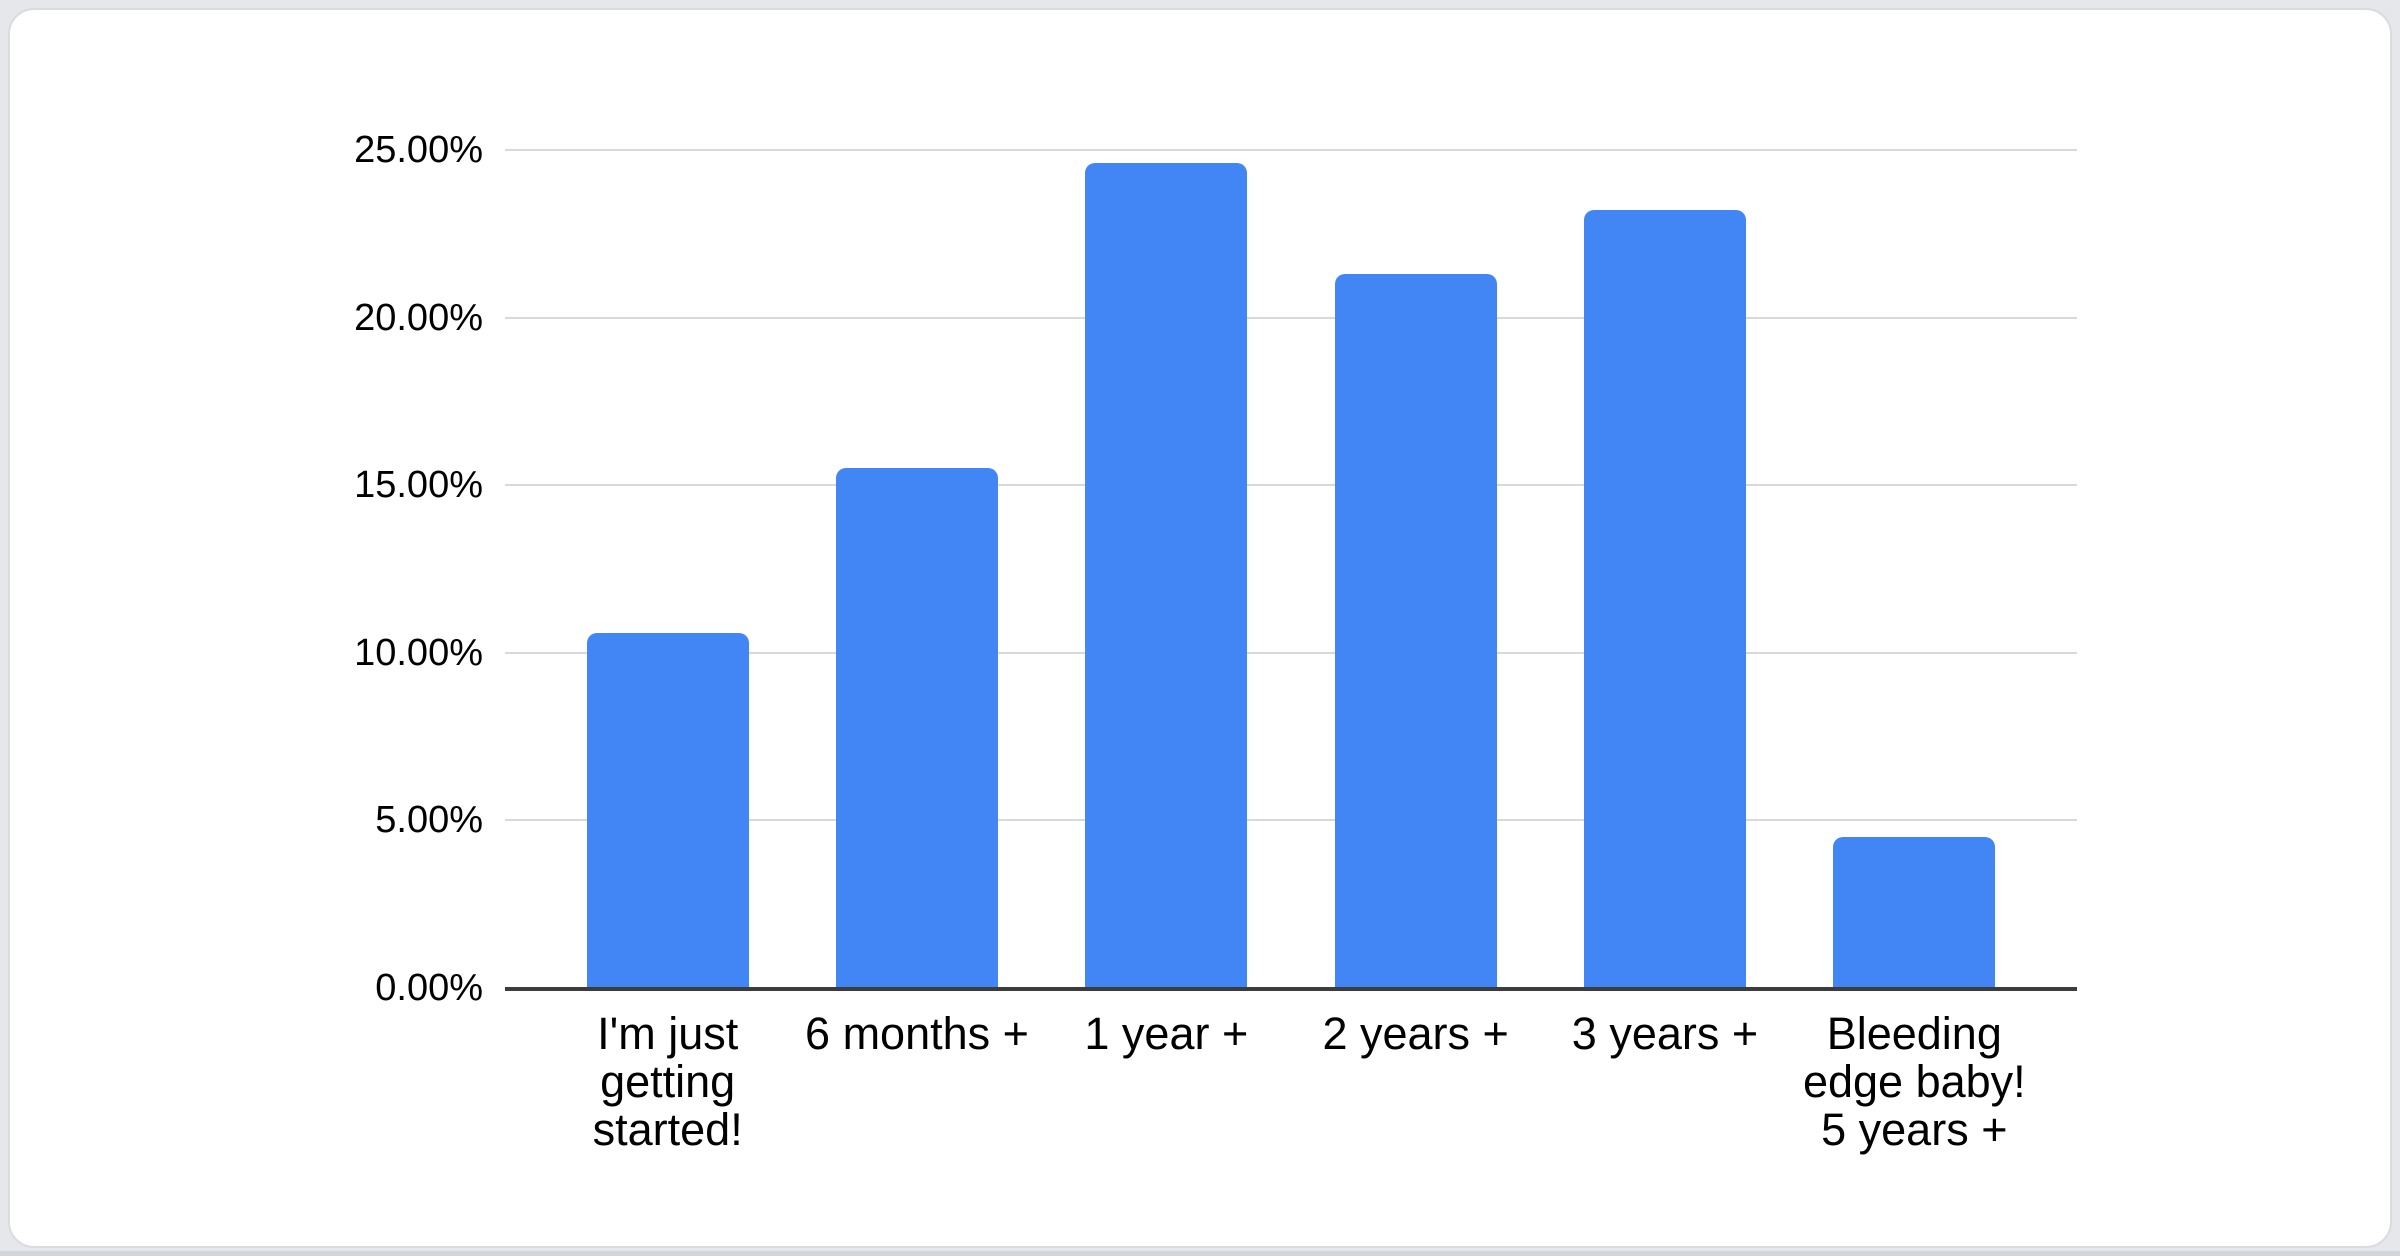  What do you see at coordinates (418, 652) in the screenshot?
I see `y-tick-label: 10.00%` at bounding box center [418, 652].